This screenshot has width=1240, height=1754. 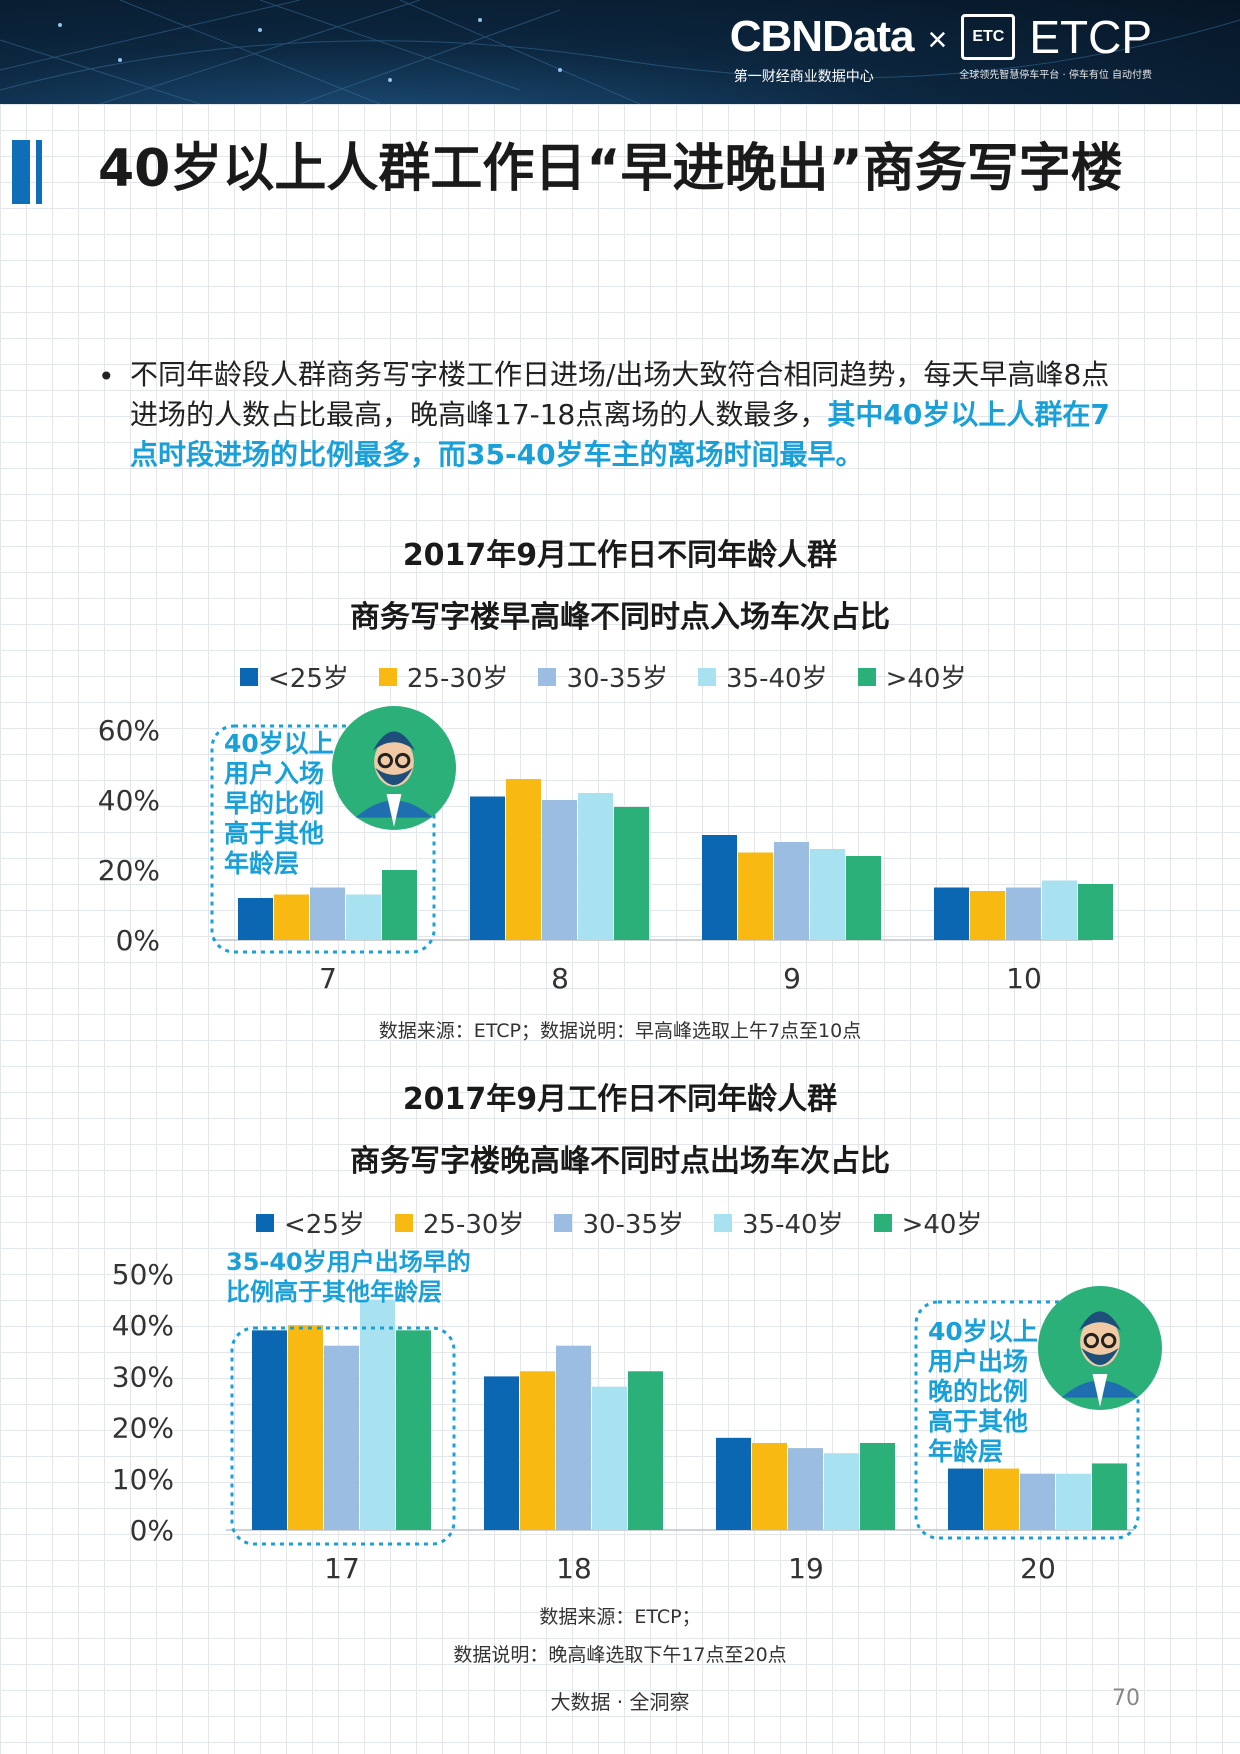 What do you see at coordinates (803, 77) in the screenshot?
I see `cbndata-tagline: 第一财经商业数据中心` at bounding box center [803, 77].